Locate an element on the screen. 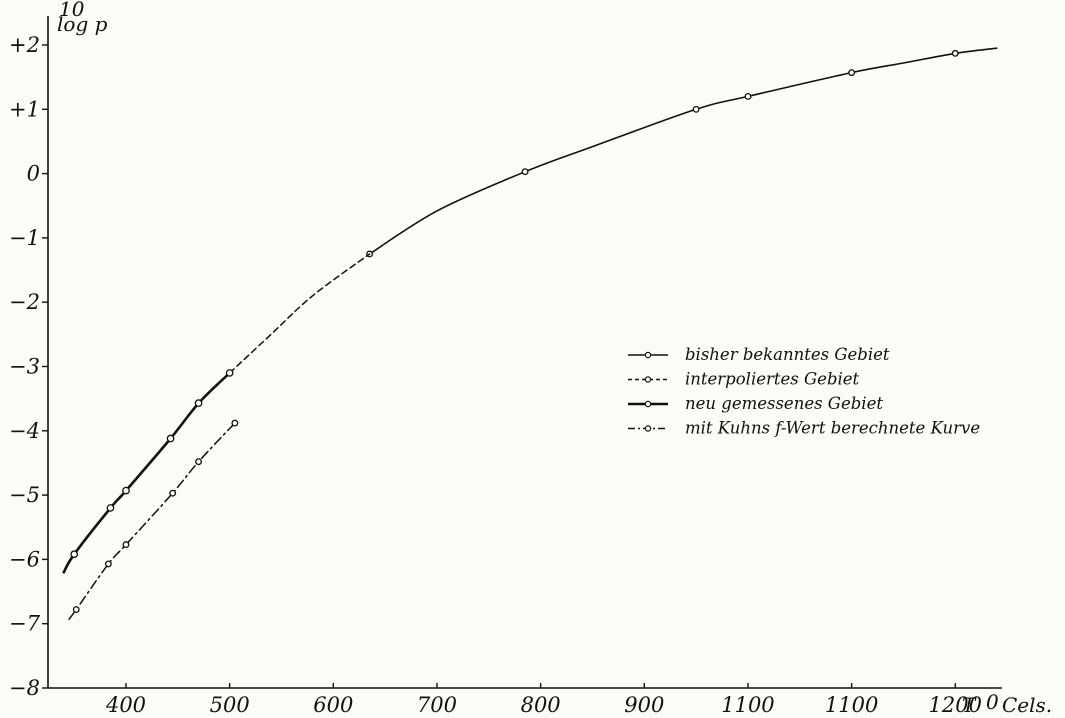  y-axis-title: 10 log p is located at coordinates (82, 18).